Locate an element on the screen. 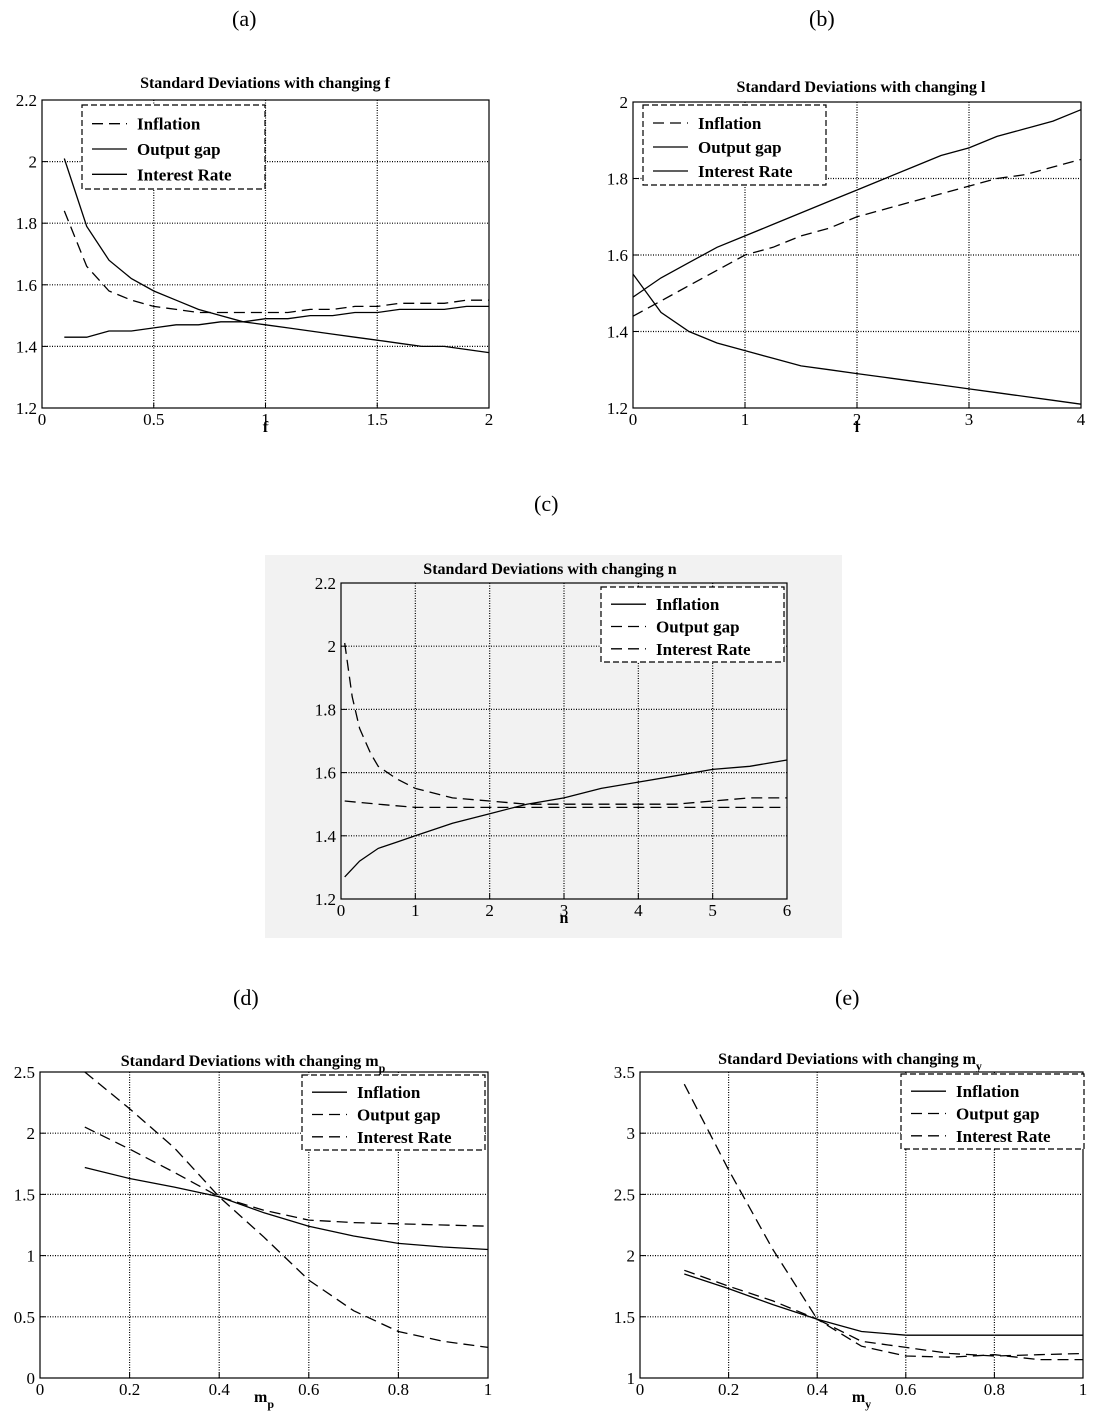 The image size is (1096, 1422). chart-title: Standard Deviations with changing mp is located at coordinates (253, 1064).